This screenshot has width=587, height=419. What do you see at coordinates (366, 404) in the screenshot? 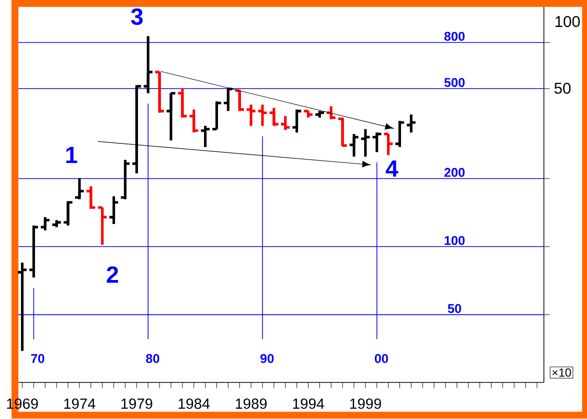
I see `x-tick-label: 1999` at bounding box center [366, 404].